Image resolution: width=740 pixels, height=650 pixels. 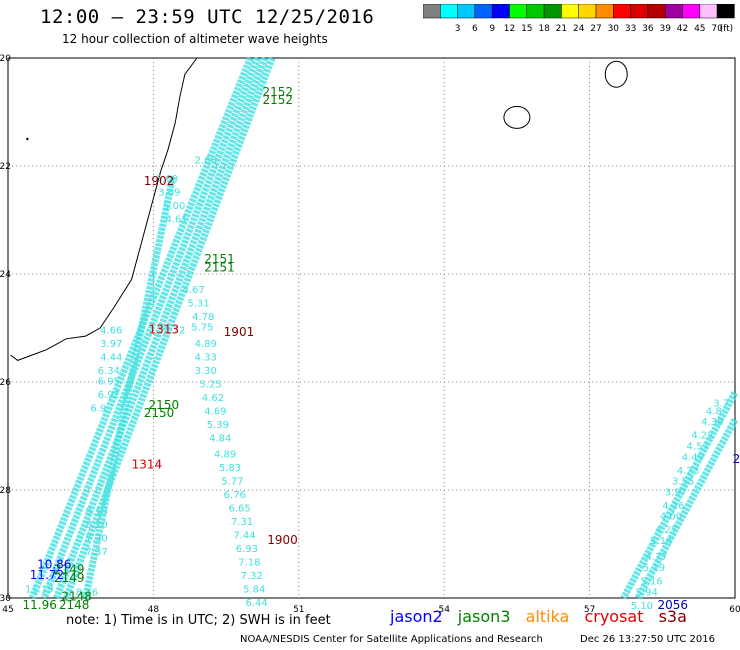 I want to click on scale-tick-label: 12, so click(x=509, y=29).